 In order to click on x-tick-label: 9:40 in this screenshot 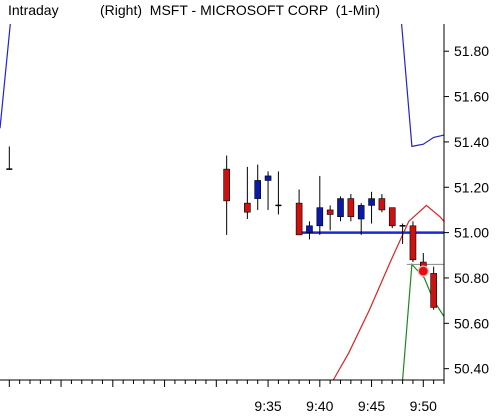, I will do `click(319, 406)`.